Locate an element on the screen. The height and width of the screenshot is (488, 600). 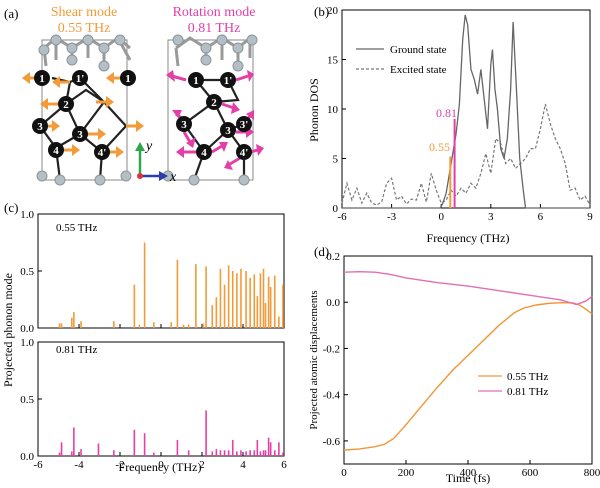
x-tick-label: 800 is located at coordinates (592, 473).